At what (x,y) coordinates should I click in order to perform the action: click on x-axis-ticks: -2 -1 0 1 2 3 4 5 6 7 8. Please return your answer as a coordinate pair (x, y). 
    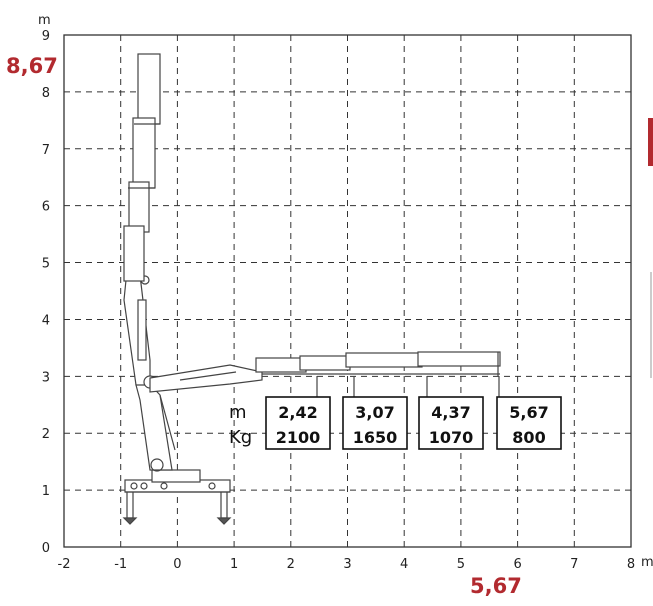
    Looking at the image, I should click on (347, 564).